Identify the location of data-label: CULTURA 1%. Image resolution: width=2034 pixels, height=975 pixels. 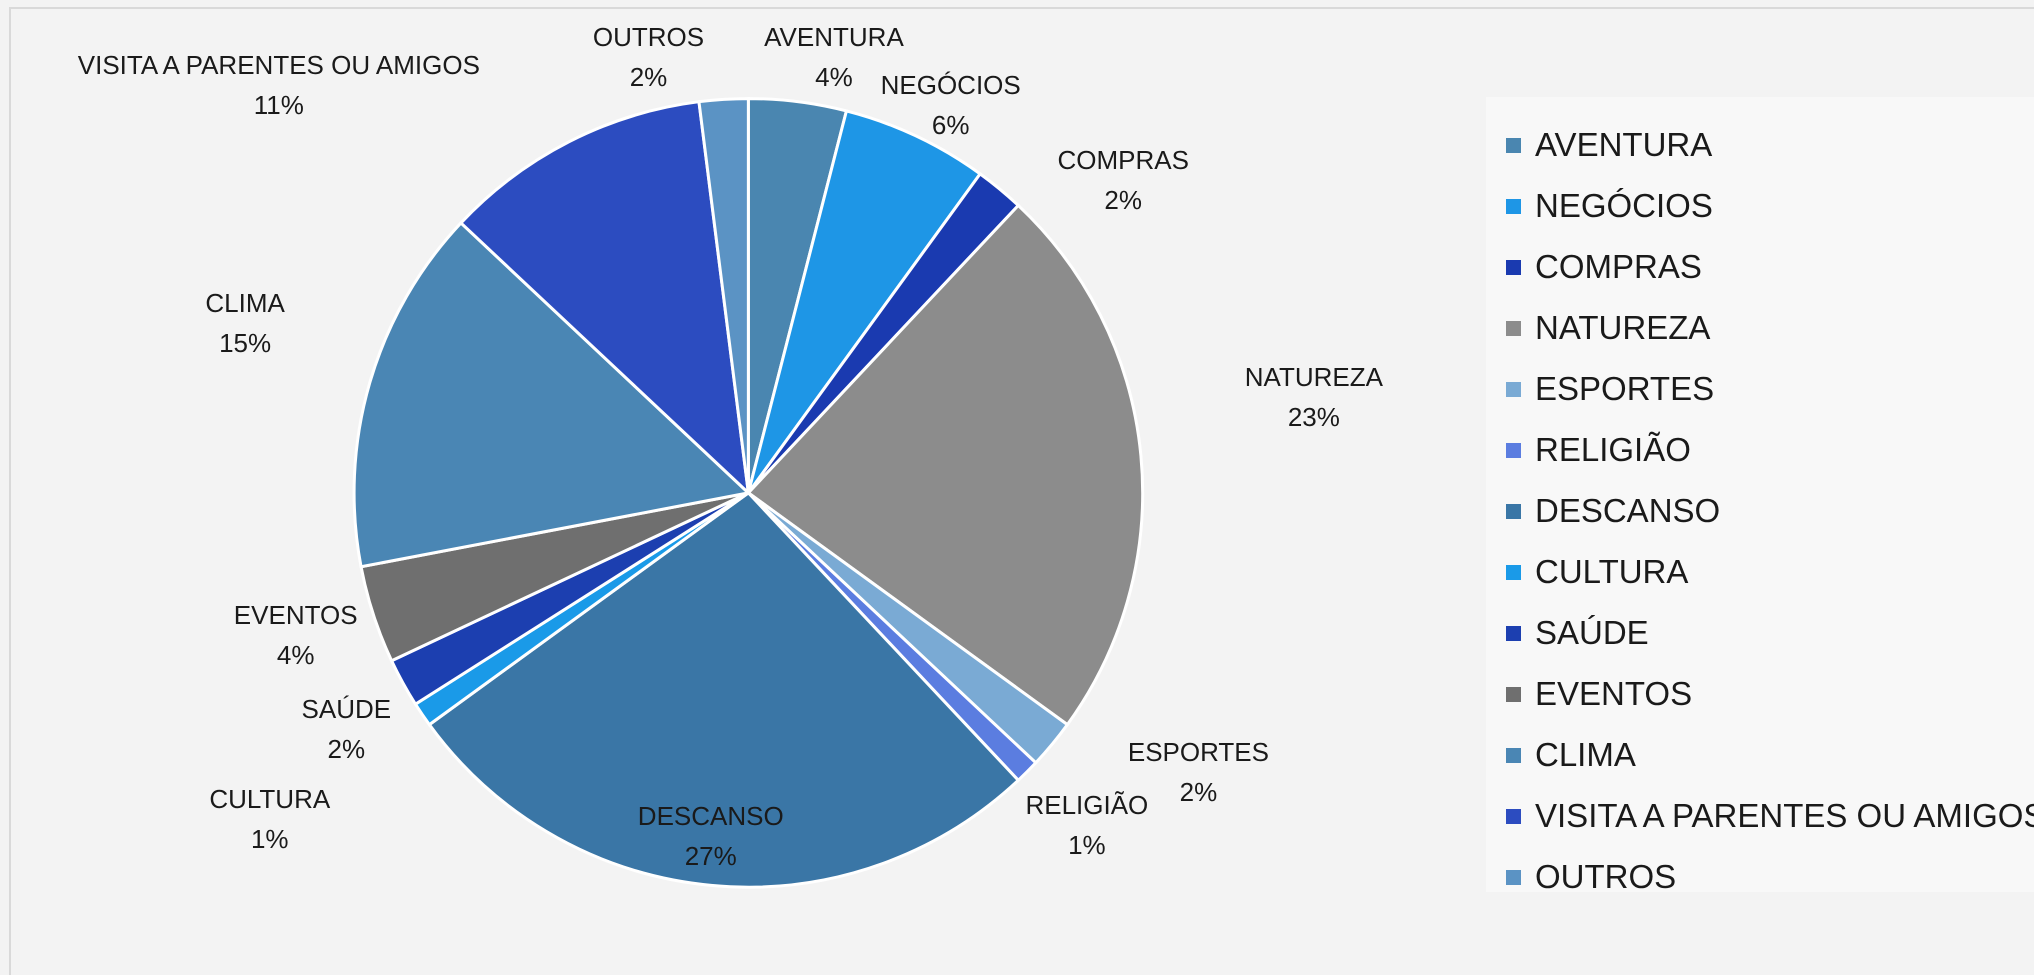
(269, 819).